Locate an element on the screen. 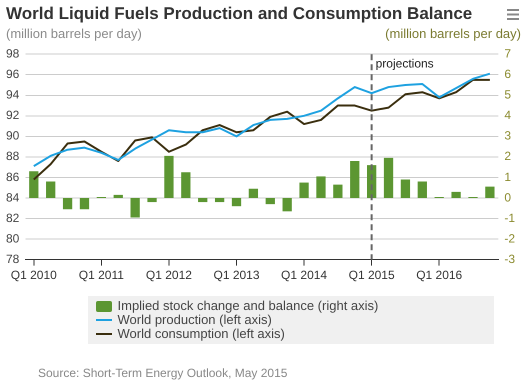  y2-tick-label: 7 is located at coordinates (508, 53).